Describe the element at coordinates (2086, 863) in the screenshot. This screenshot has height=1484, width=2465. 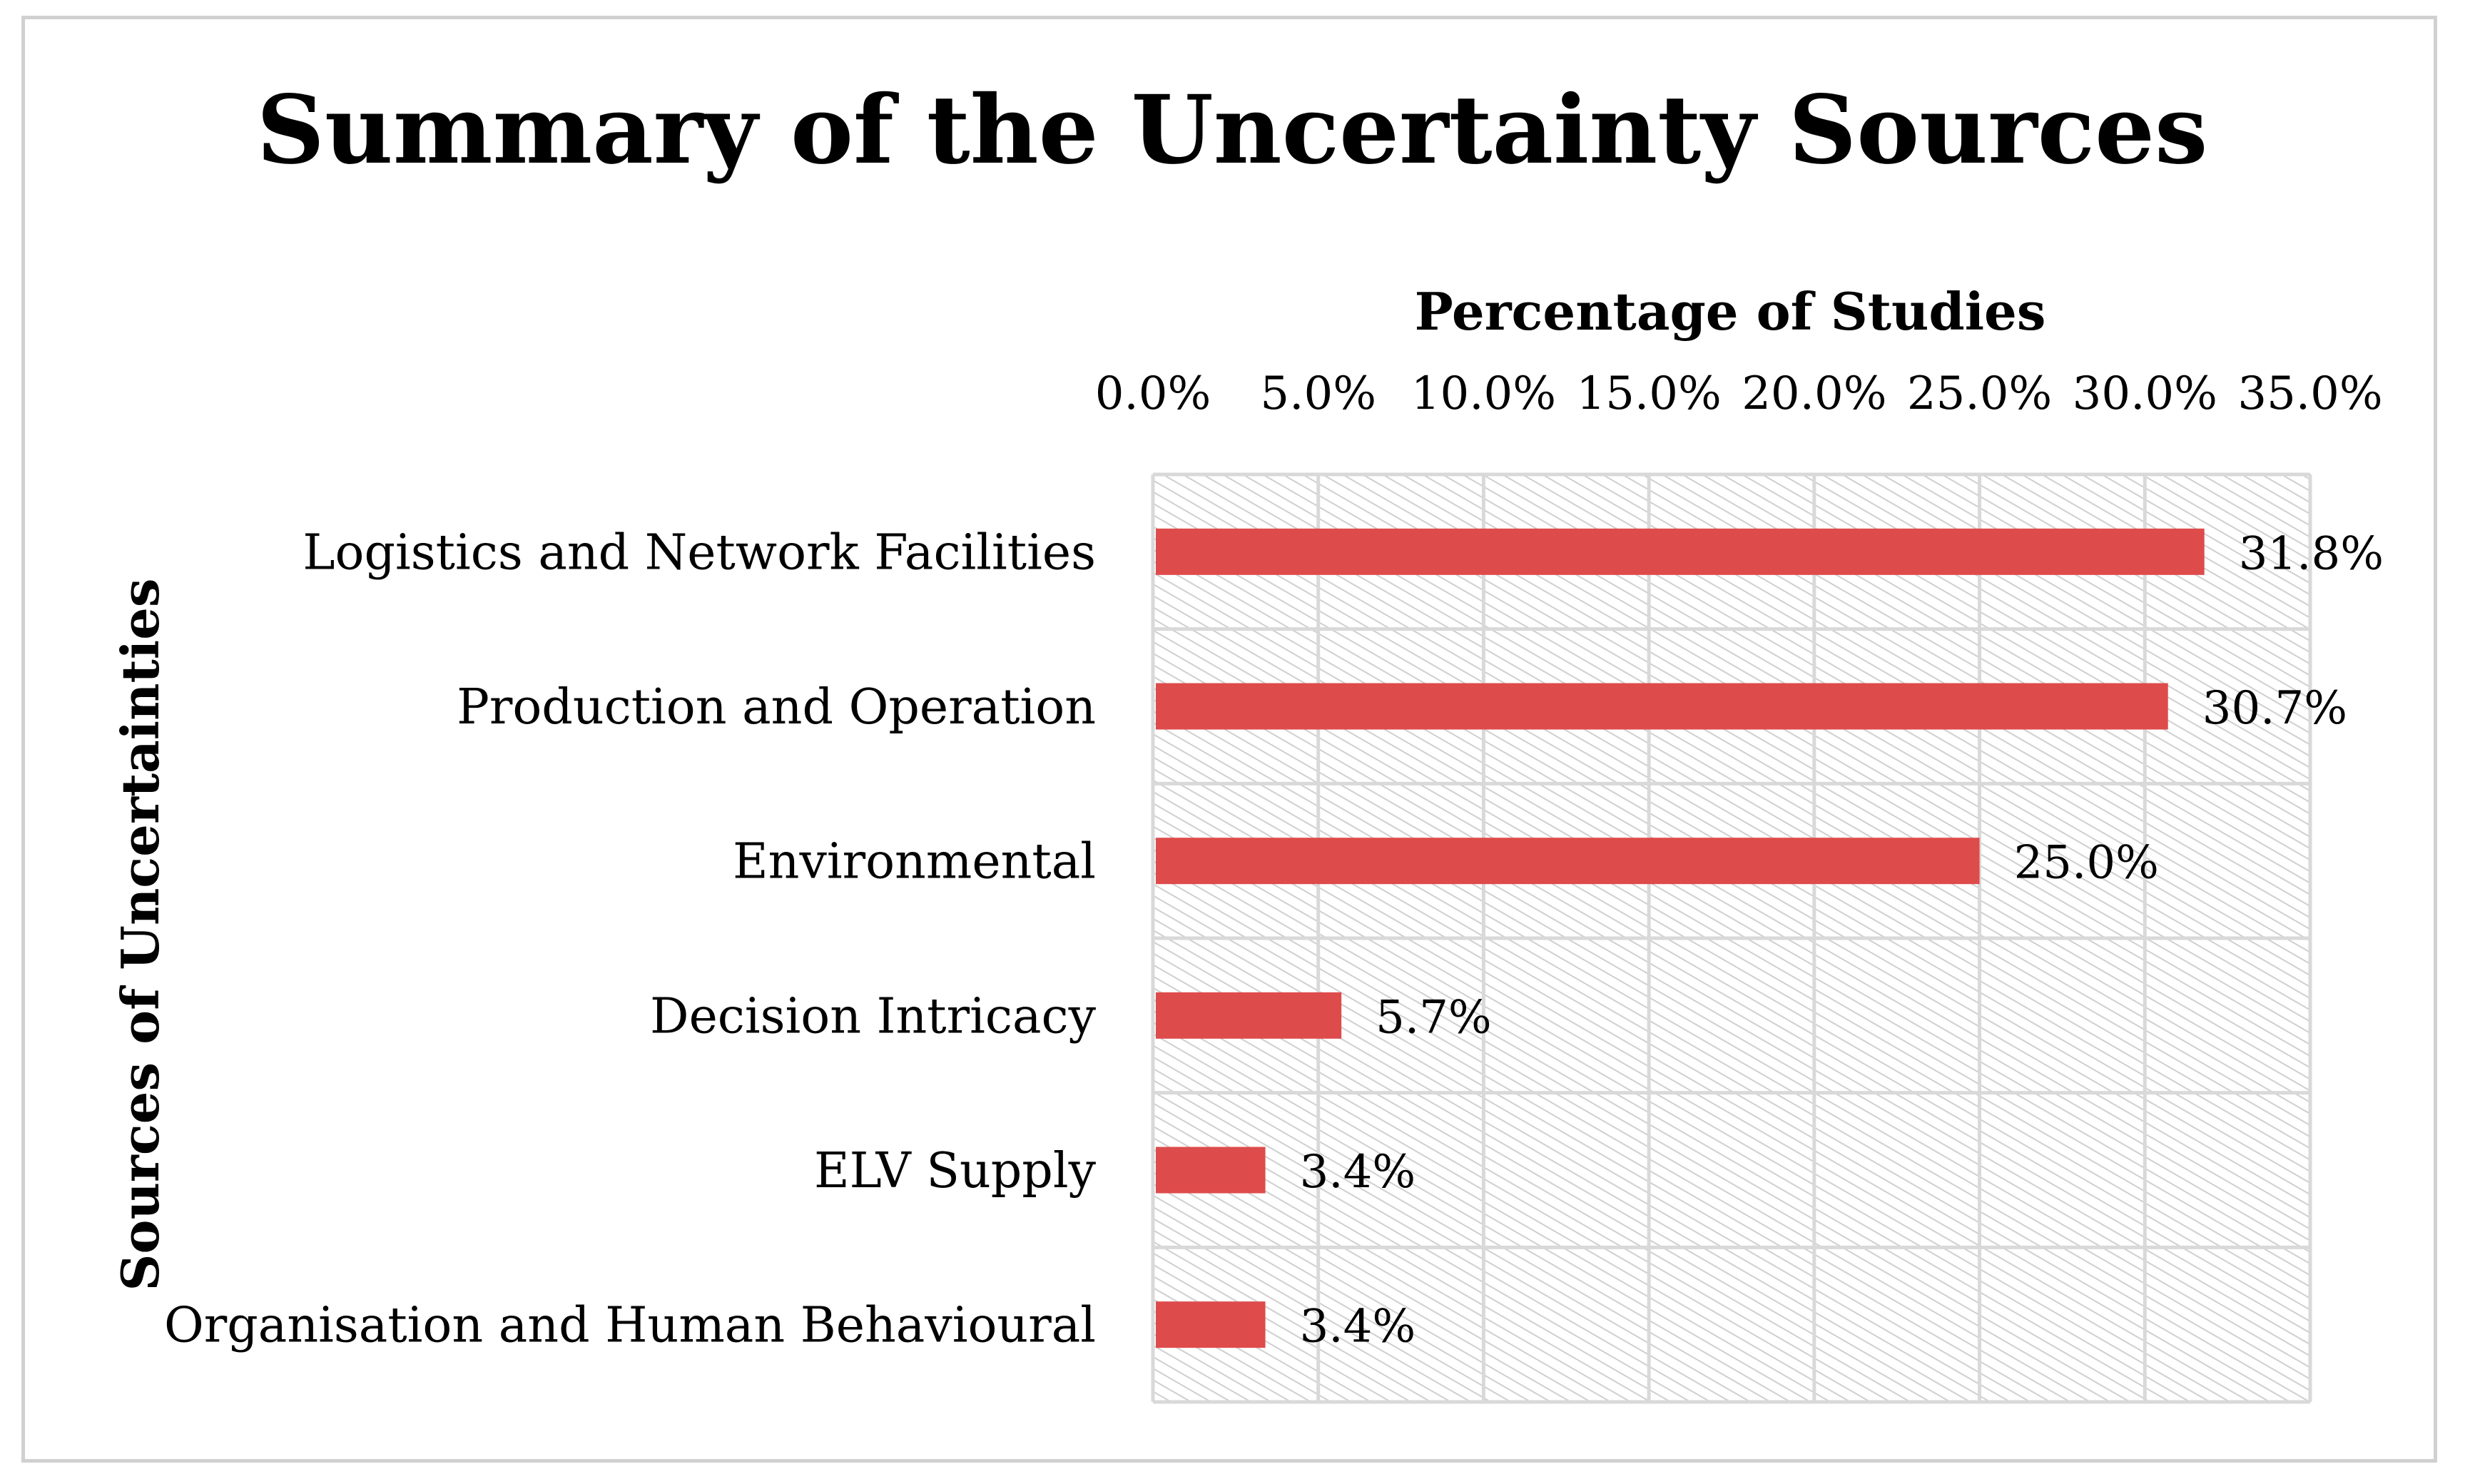
I see `data-label: 25.0%` at that location.